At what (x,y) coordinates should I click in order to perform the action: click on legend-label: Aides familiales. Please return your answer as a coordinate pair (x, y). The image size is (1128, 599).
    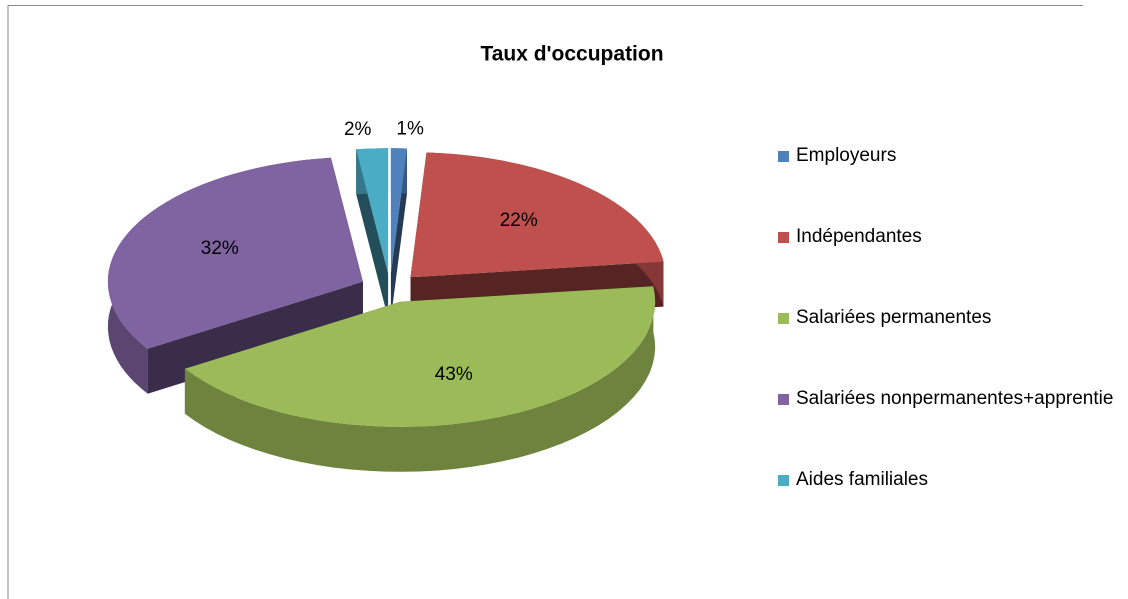
    Looking at the image, I should click on (862, 479).